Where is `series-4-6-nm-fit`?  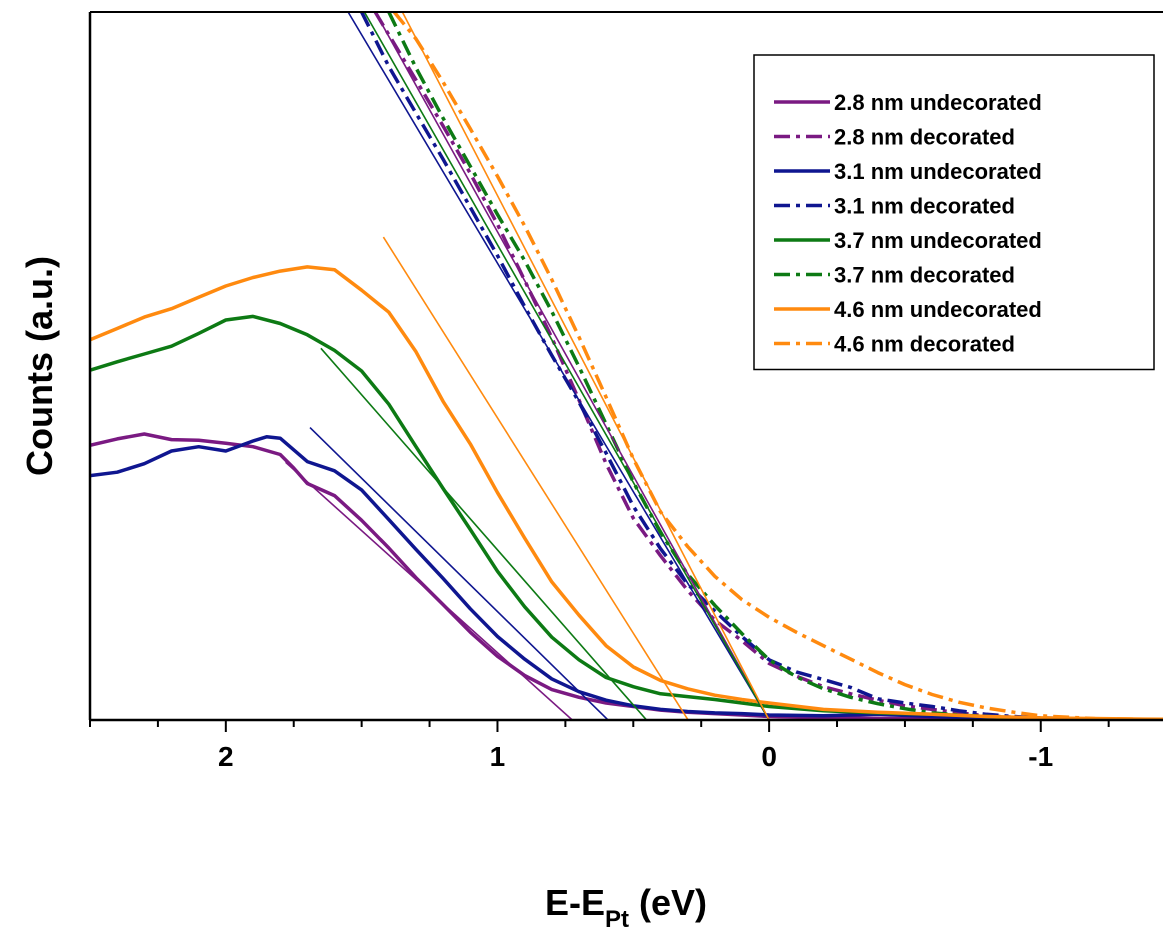 series-4-6-nm-fit is located at coordinates (536, 478).